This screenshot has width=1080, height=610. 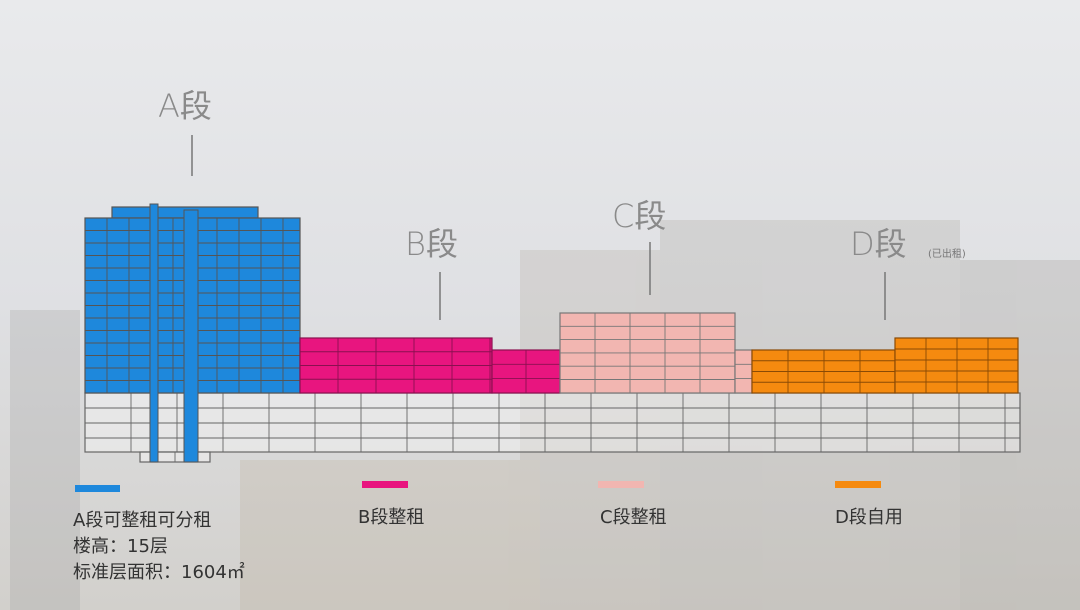 I want to click on section-note: (已出租), so click(x=947, y=253).